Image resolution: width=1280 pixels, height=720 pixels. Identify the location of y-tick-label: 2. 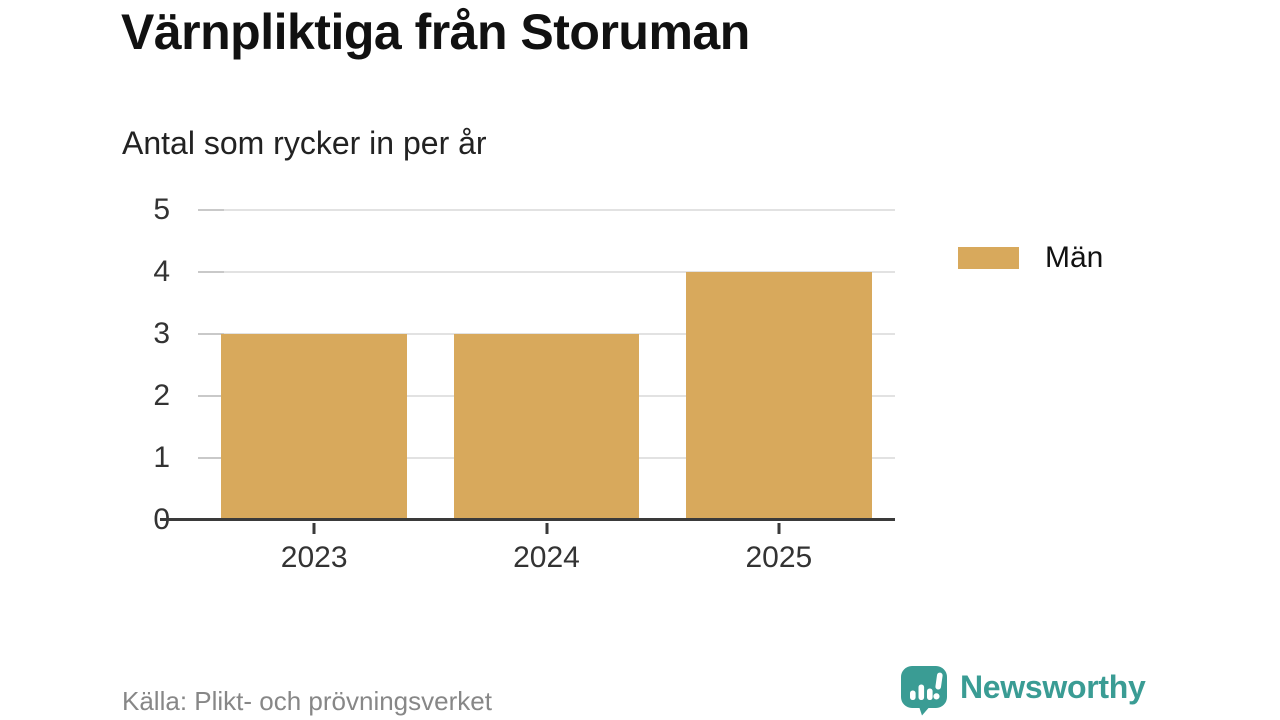
(161, 395).